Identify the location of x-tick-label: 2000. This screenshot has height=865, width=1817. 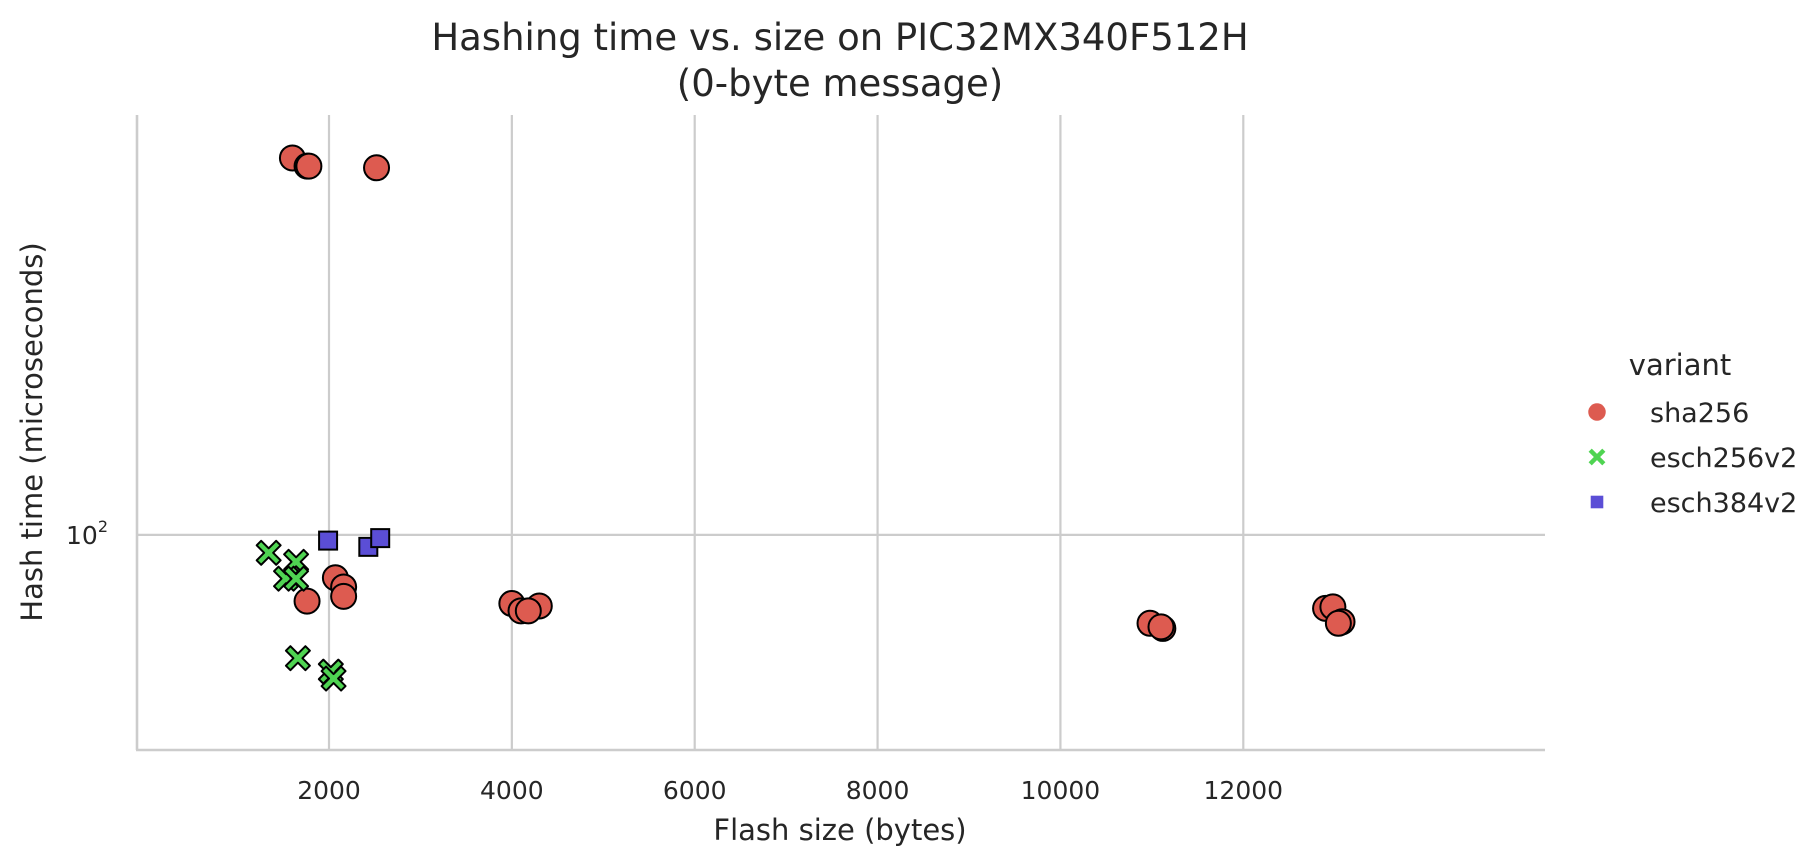
(329, 790).